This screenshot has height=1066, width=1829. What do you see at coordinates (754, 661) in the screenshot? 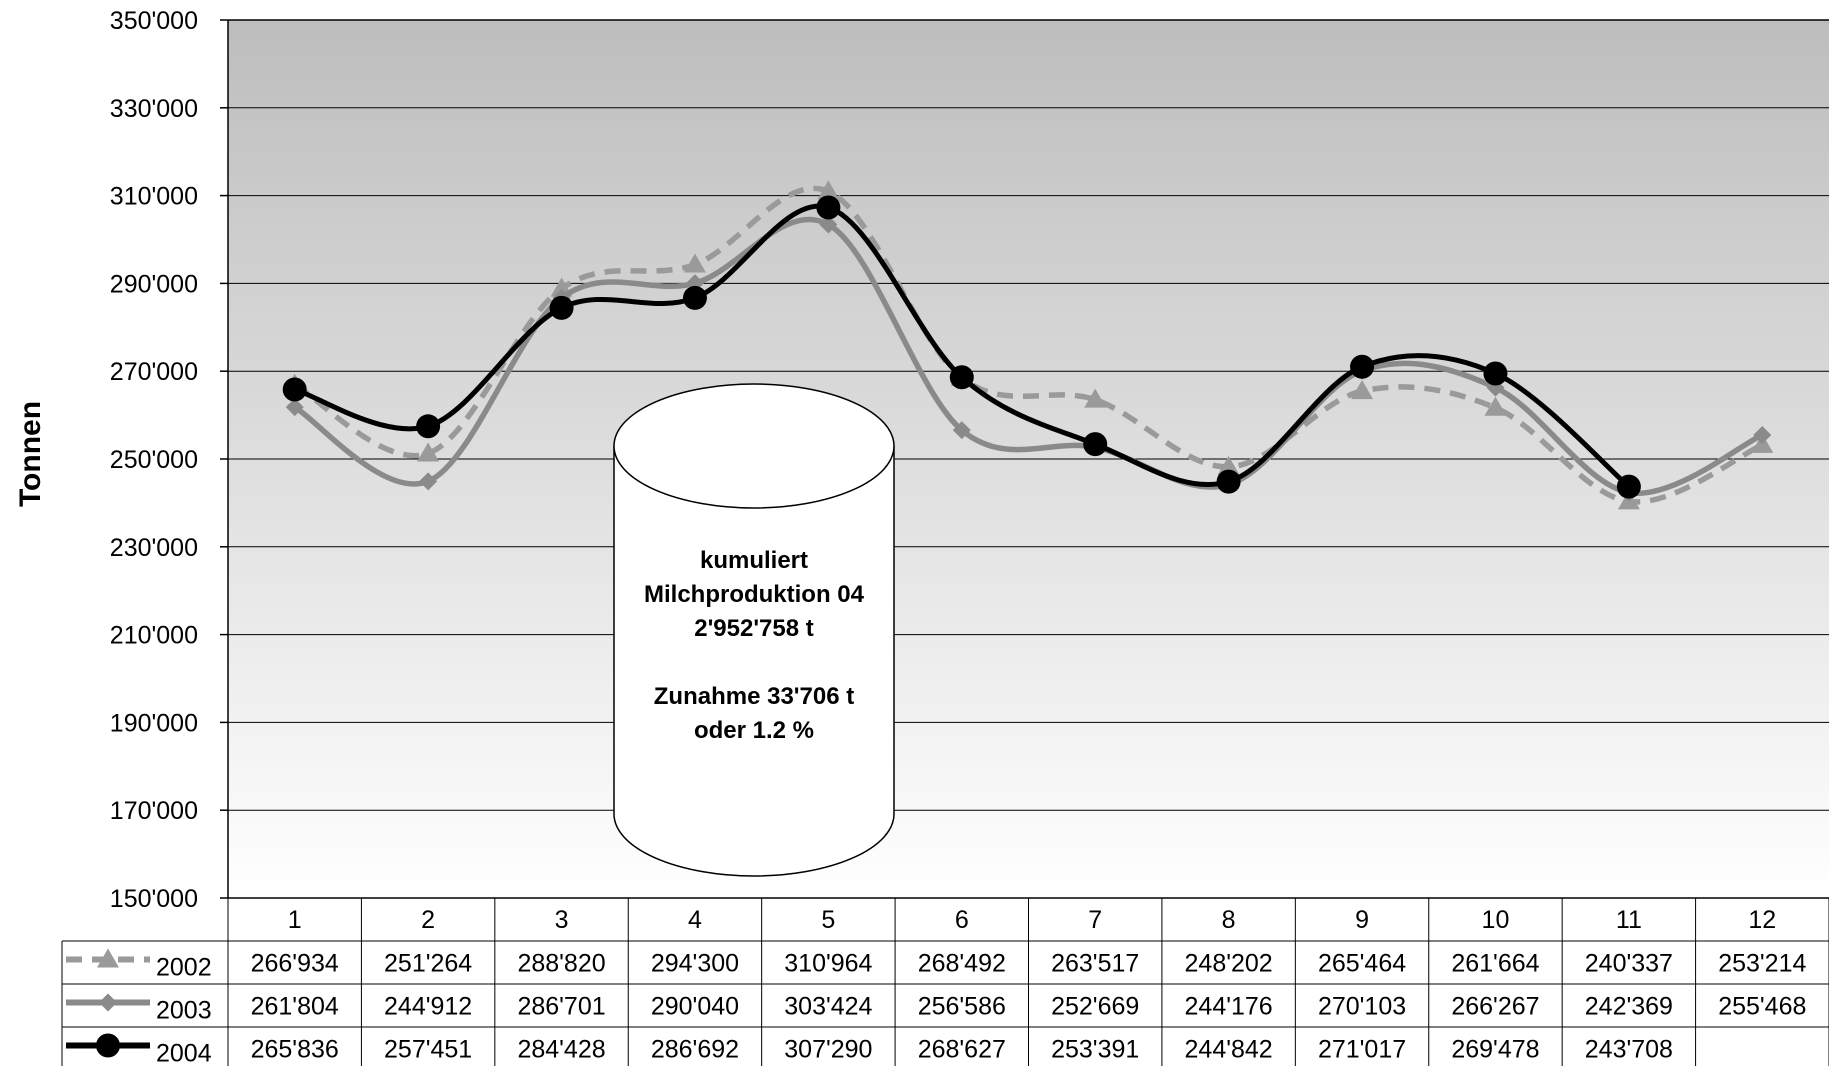
I see `cylinder-body` at bounding box center [754, 661].